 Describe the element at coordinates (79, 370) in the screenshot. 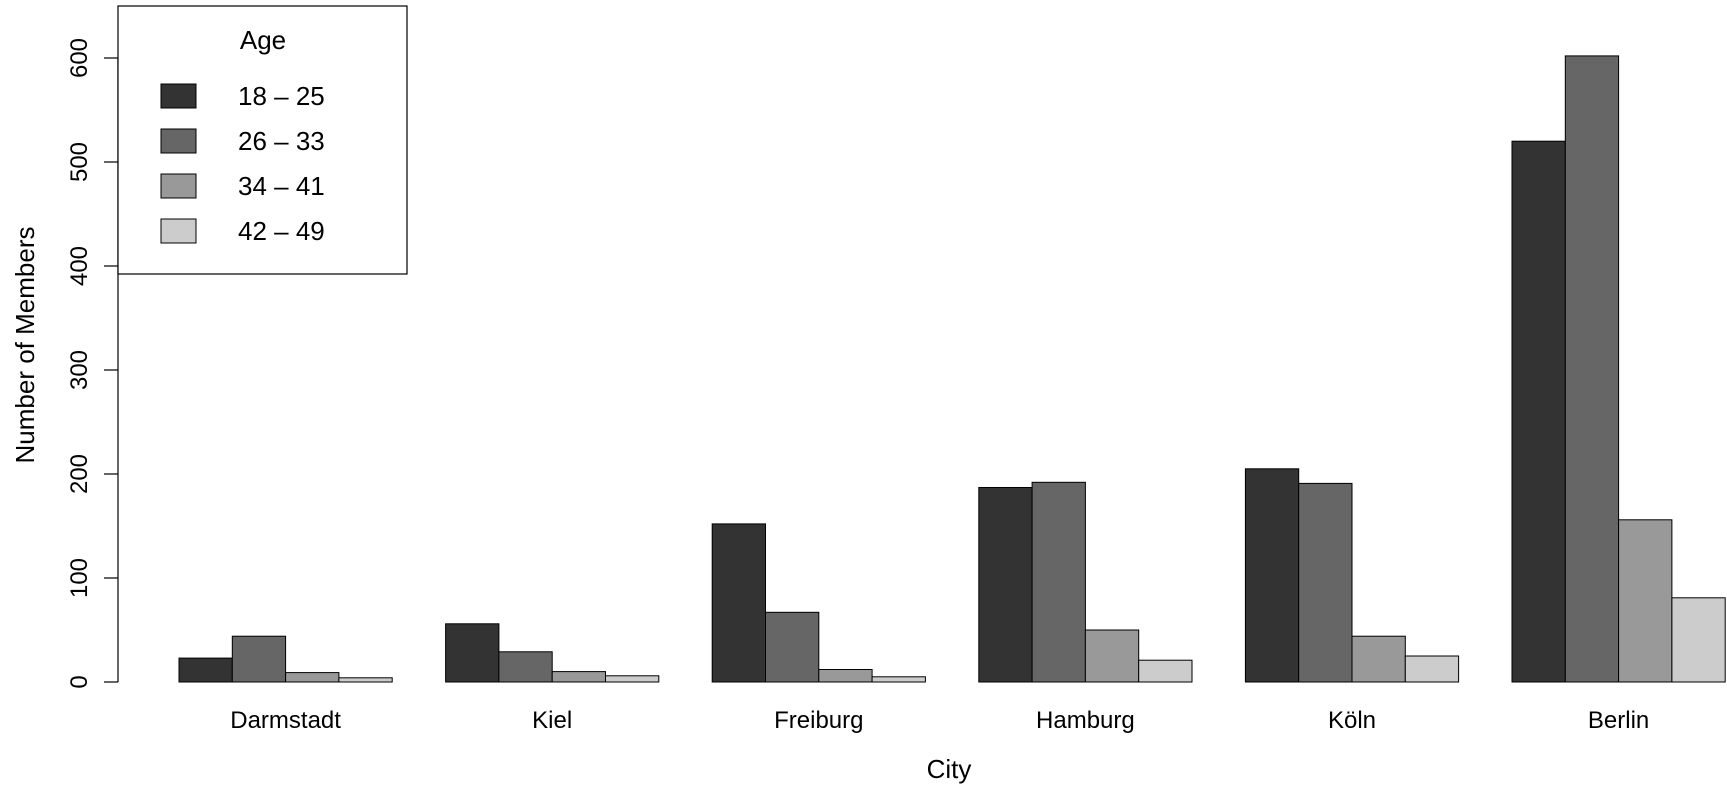

I see `y-tick-label: 300` at that location.